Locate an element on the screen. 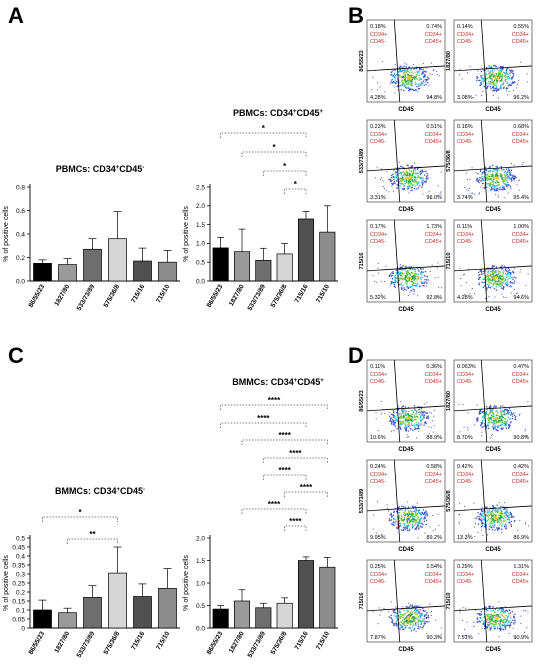 The image size is (550, 665). quadrant-q4-value: 96.2% is located at coordinates (521, 98).